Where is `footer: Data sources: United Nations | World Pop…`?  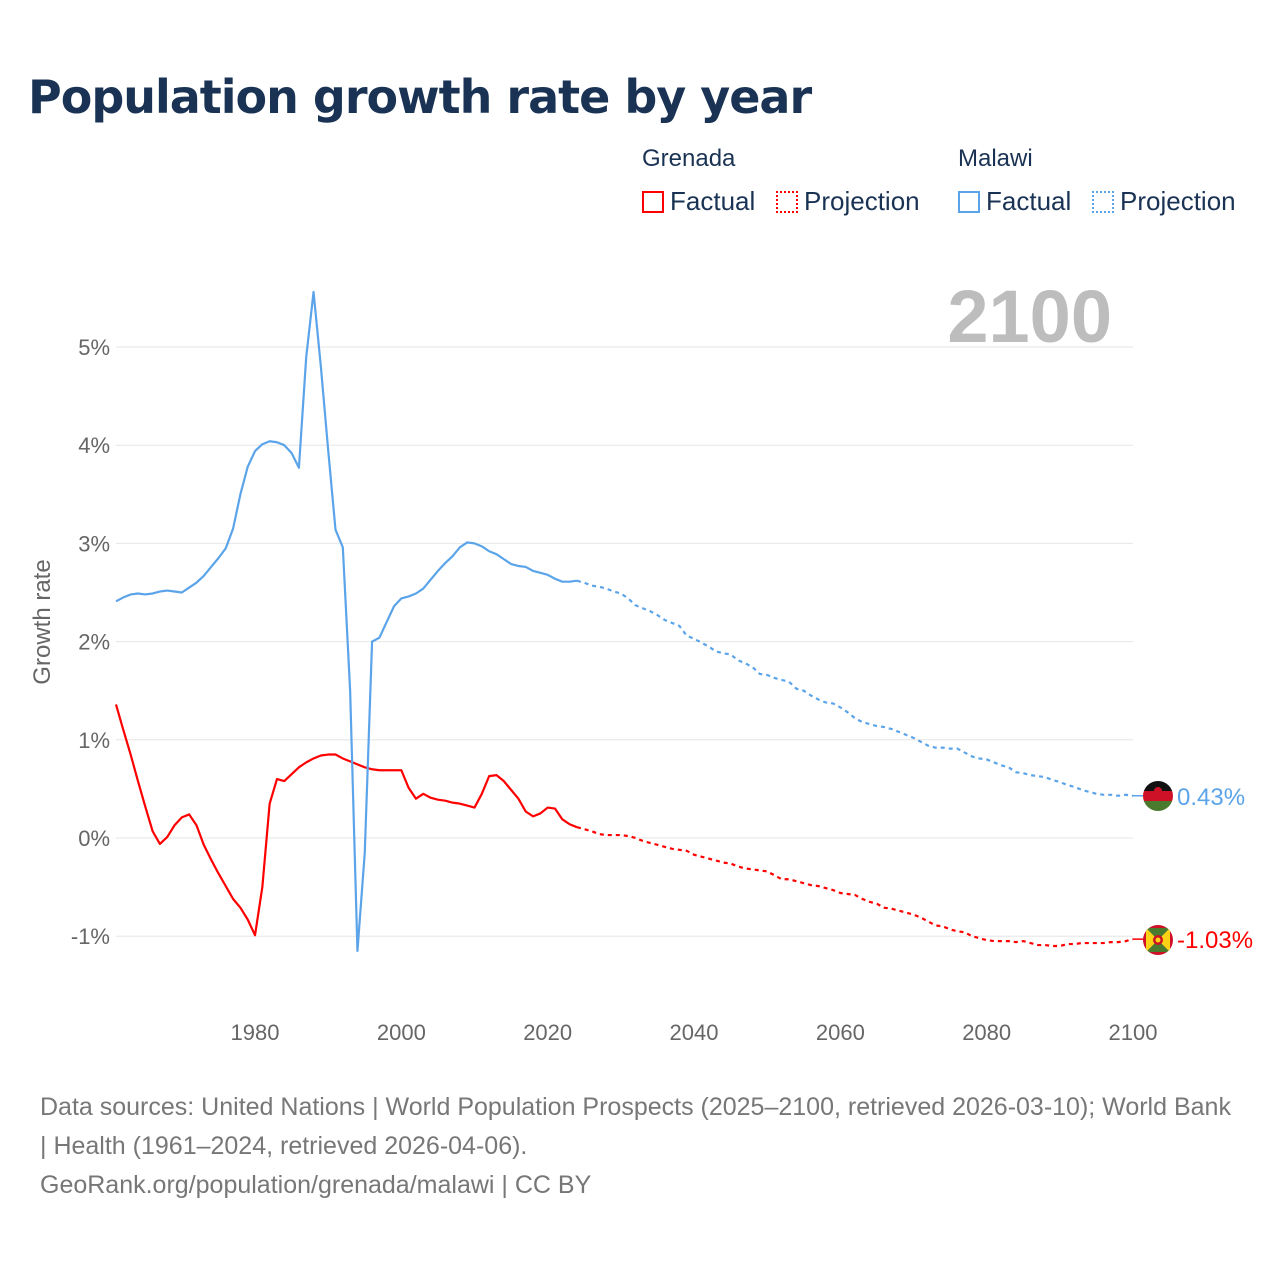 footer: Data sources: United Nations | World Pop… is located at coordinates (640, 1146).